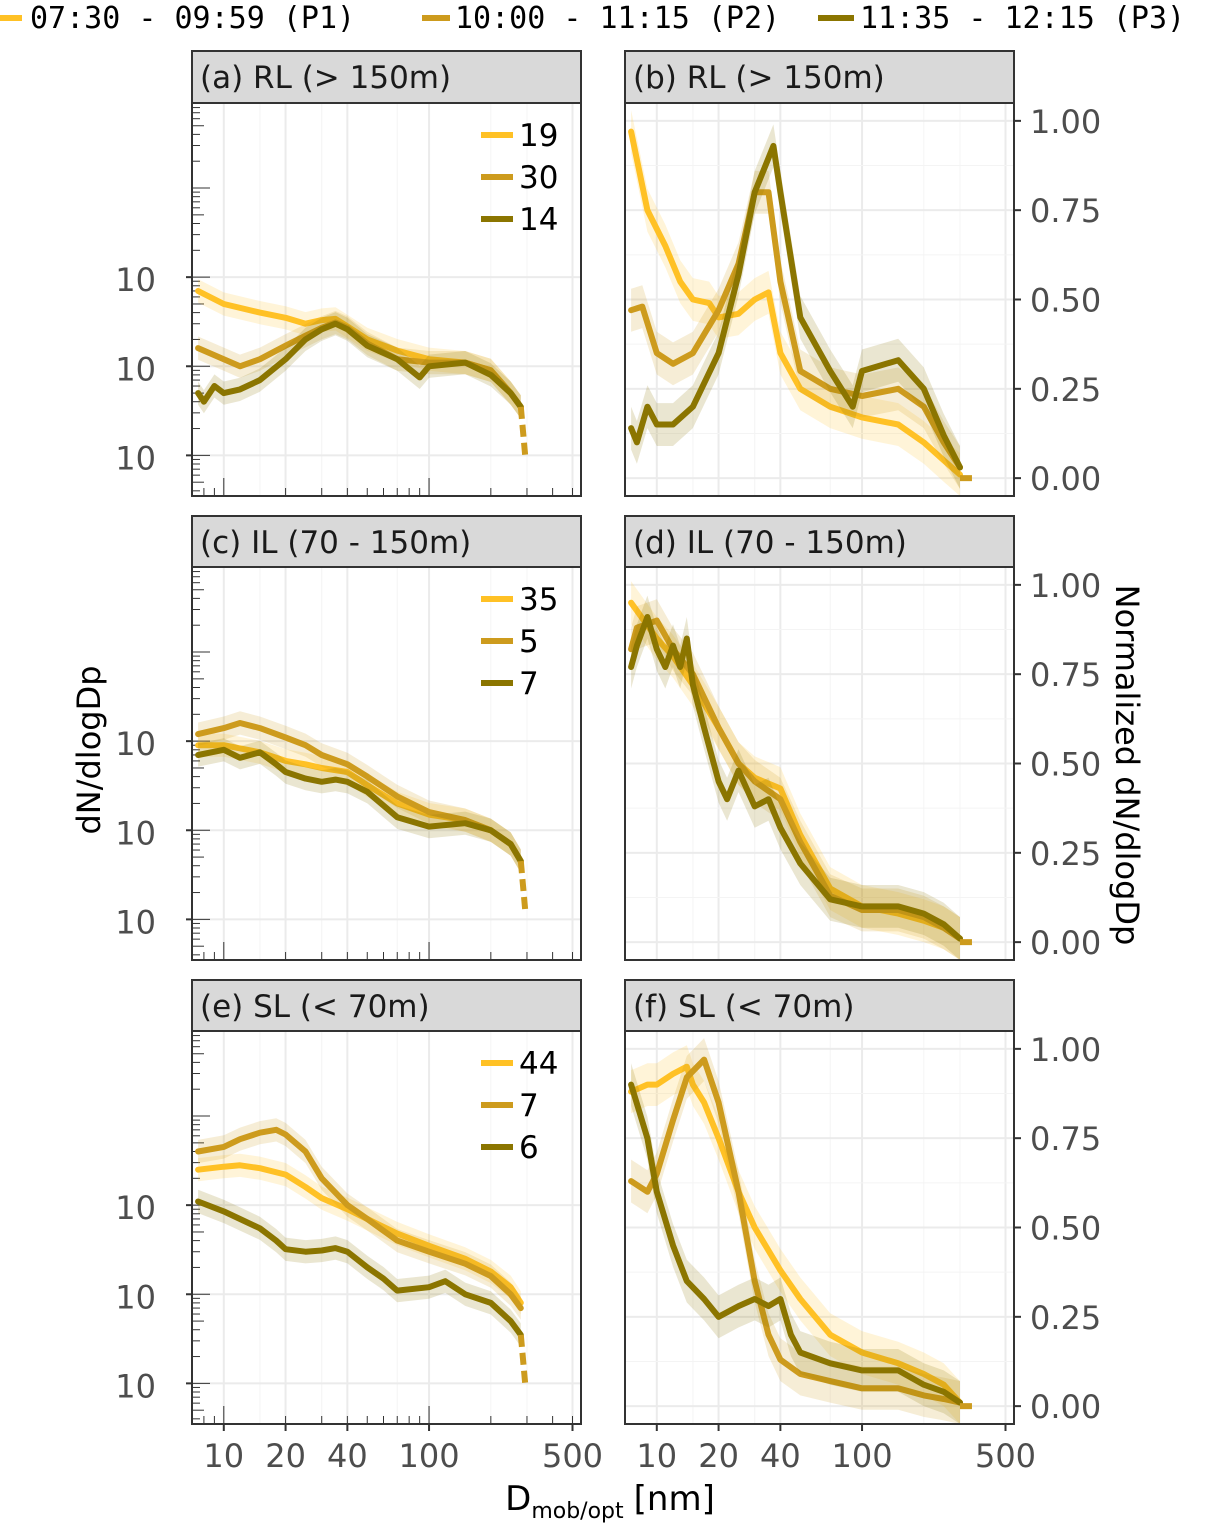  I want to click on panel-c-title: (c) IL (70 - 150m), so click(335, 543).